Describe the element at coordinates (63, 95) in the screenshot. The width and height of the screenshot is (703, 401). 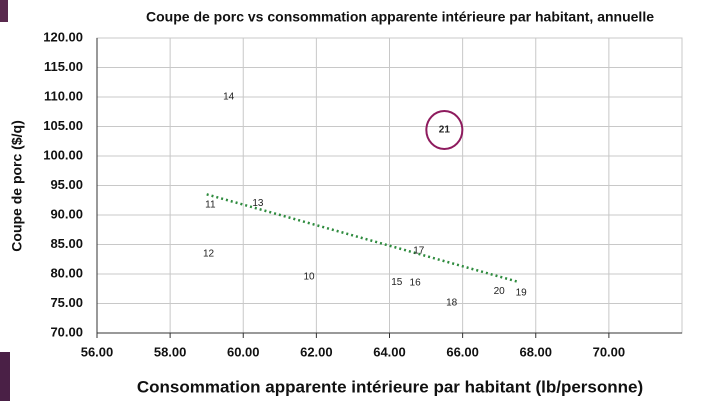
I see `y-tick-label: 110.00` at that location.